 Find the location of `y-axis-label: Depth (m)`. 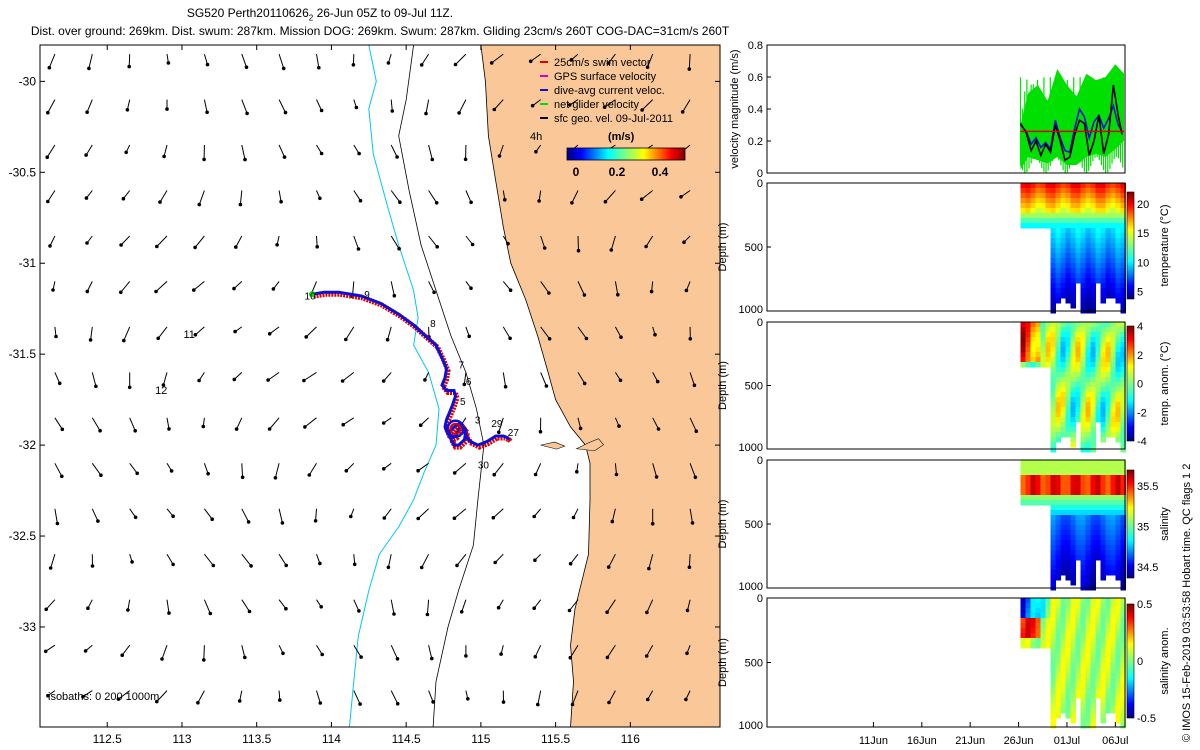

y-axis-label: Depth (m) is located at coordinates (723, 385).